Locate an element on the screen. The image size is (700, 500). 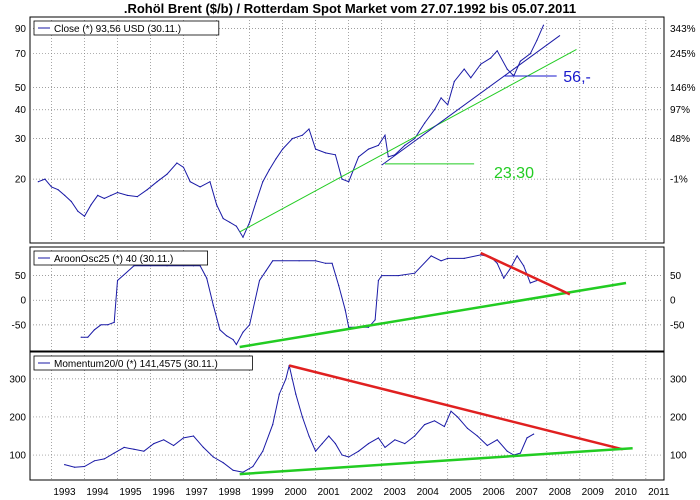
y-tick-label-left: -50 is located at coordinates (19, 325).